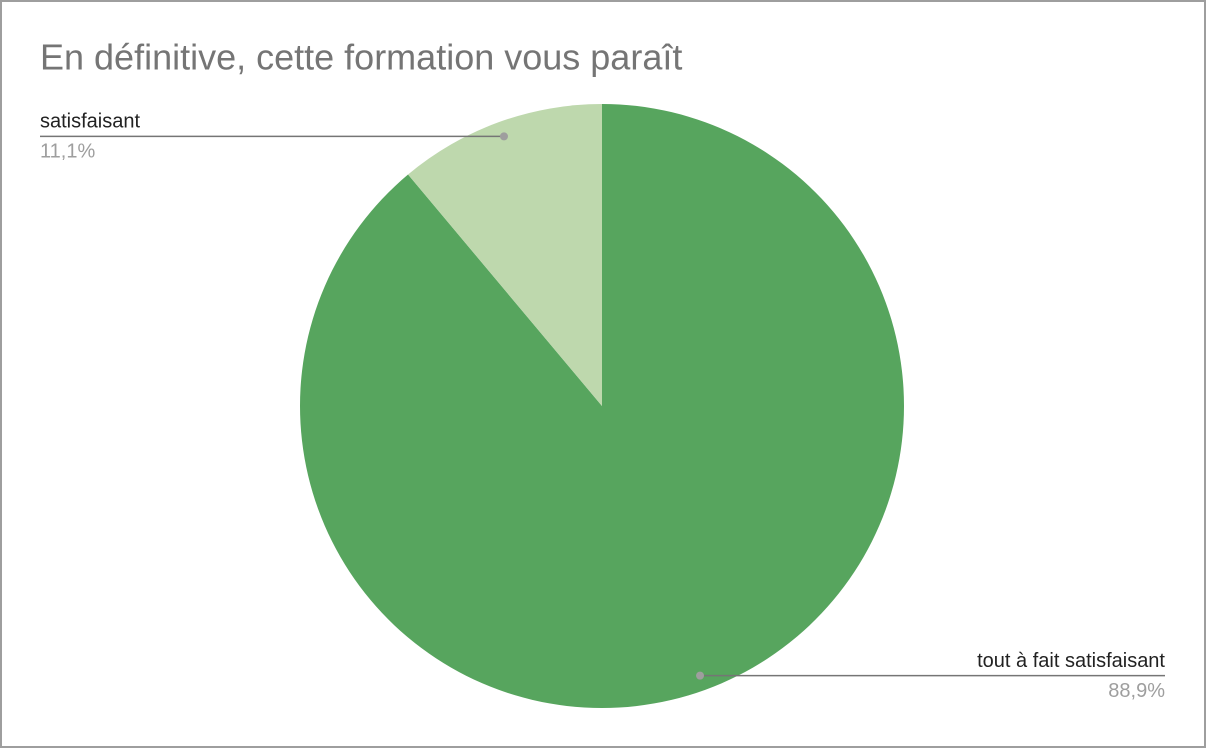 The width and height of the screenshot is (1206, 748). What do you see at coordinates (505, 255) in the screenshot?
I see `pie-slice` at bounding box center [505, 255].